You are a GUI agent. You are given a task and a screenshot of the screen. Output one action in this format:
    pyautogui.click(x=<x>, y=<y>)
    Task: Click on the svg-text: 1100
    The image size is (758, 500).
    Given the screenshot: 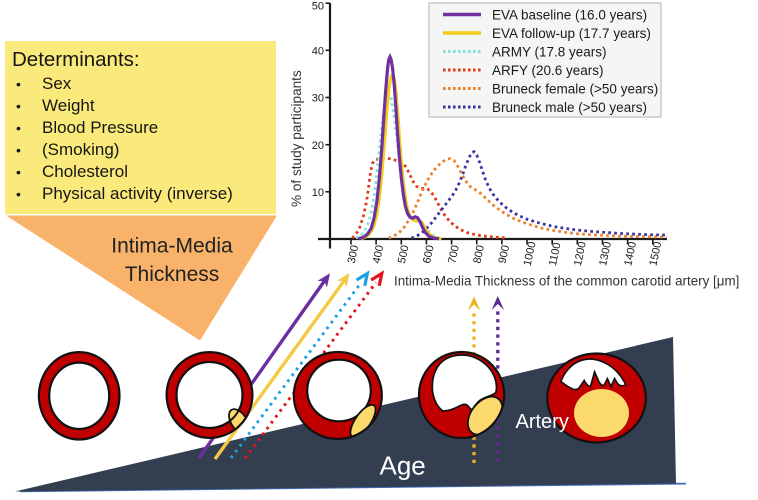 What is the action you would take?
    pyautogui.click(x=555, y=254)
    